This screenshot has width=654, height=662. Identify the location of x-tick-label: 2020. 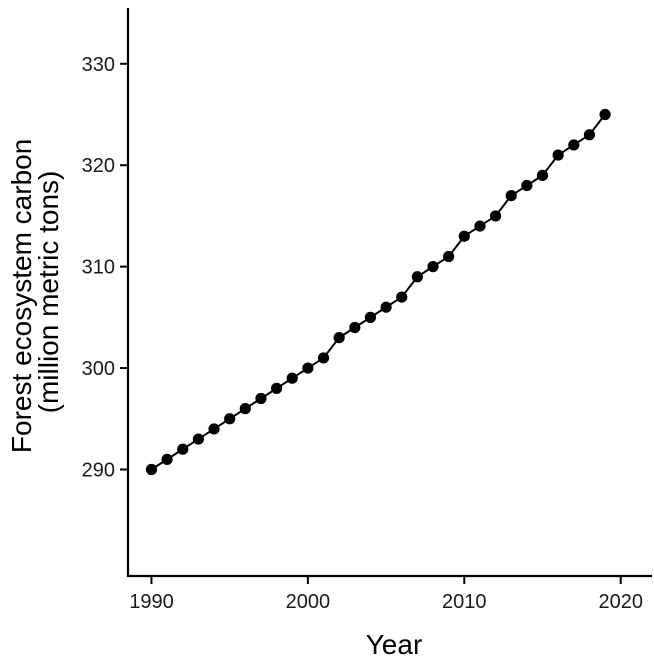
(620, 602).